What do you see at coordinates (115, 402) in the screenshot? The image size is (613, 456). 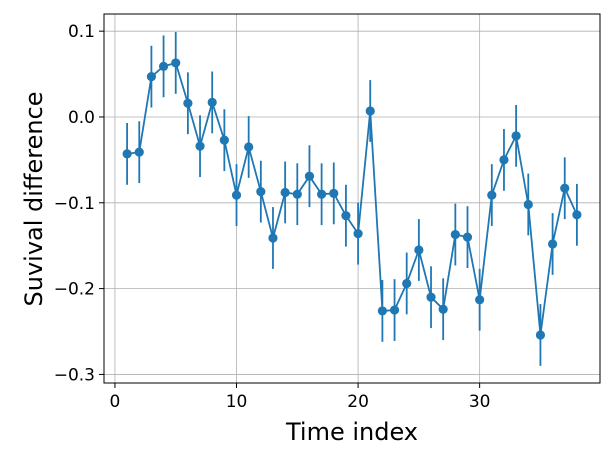 I see `x-tick-label: 0` at bounding box center [115, 402].